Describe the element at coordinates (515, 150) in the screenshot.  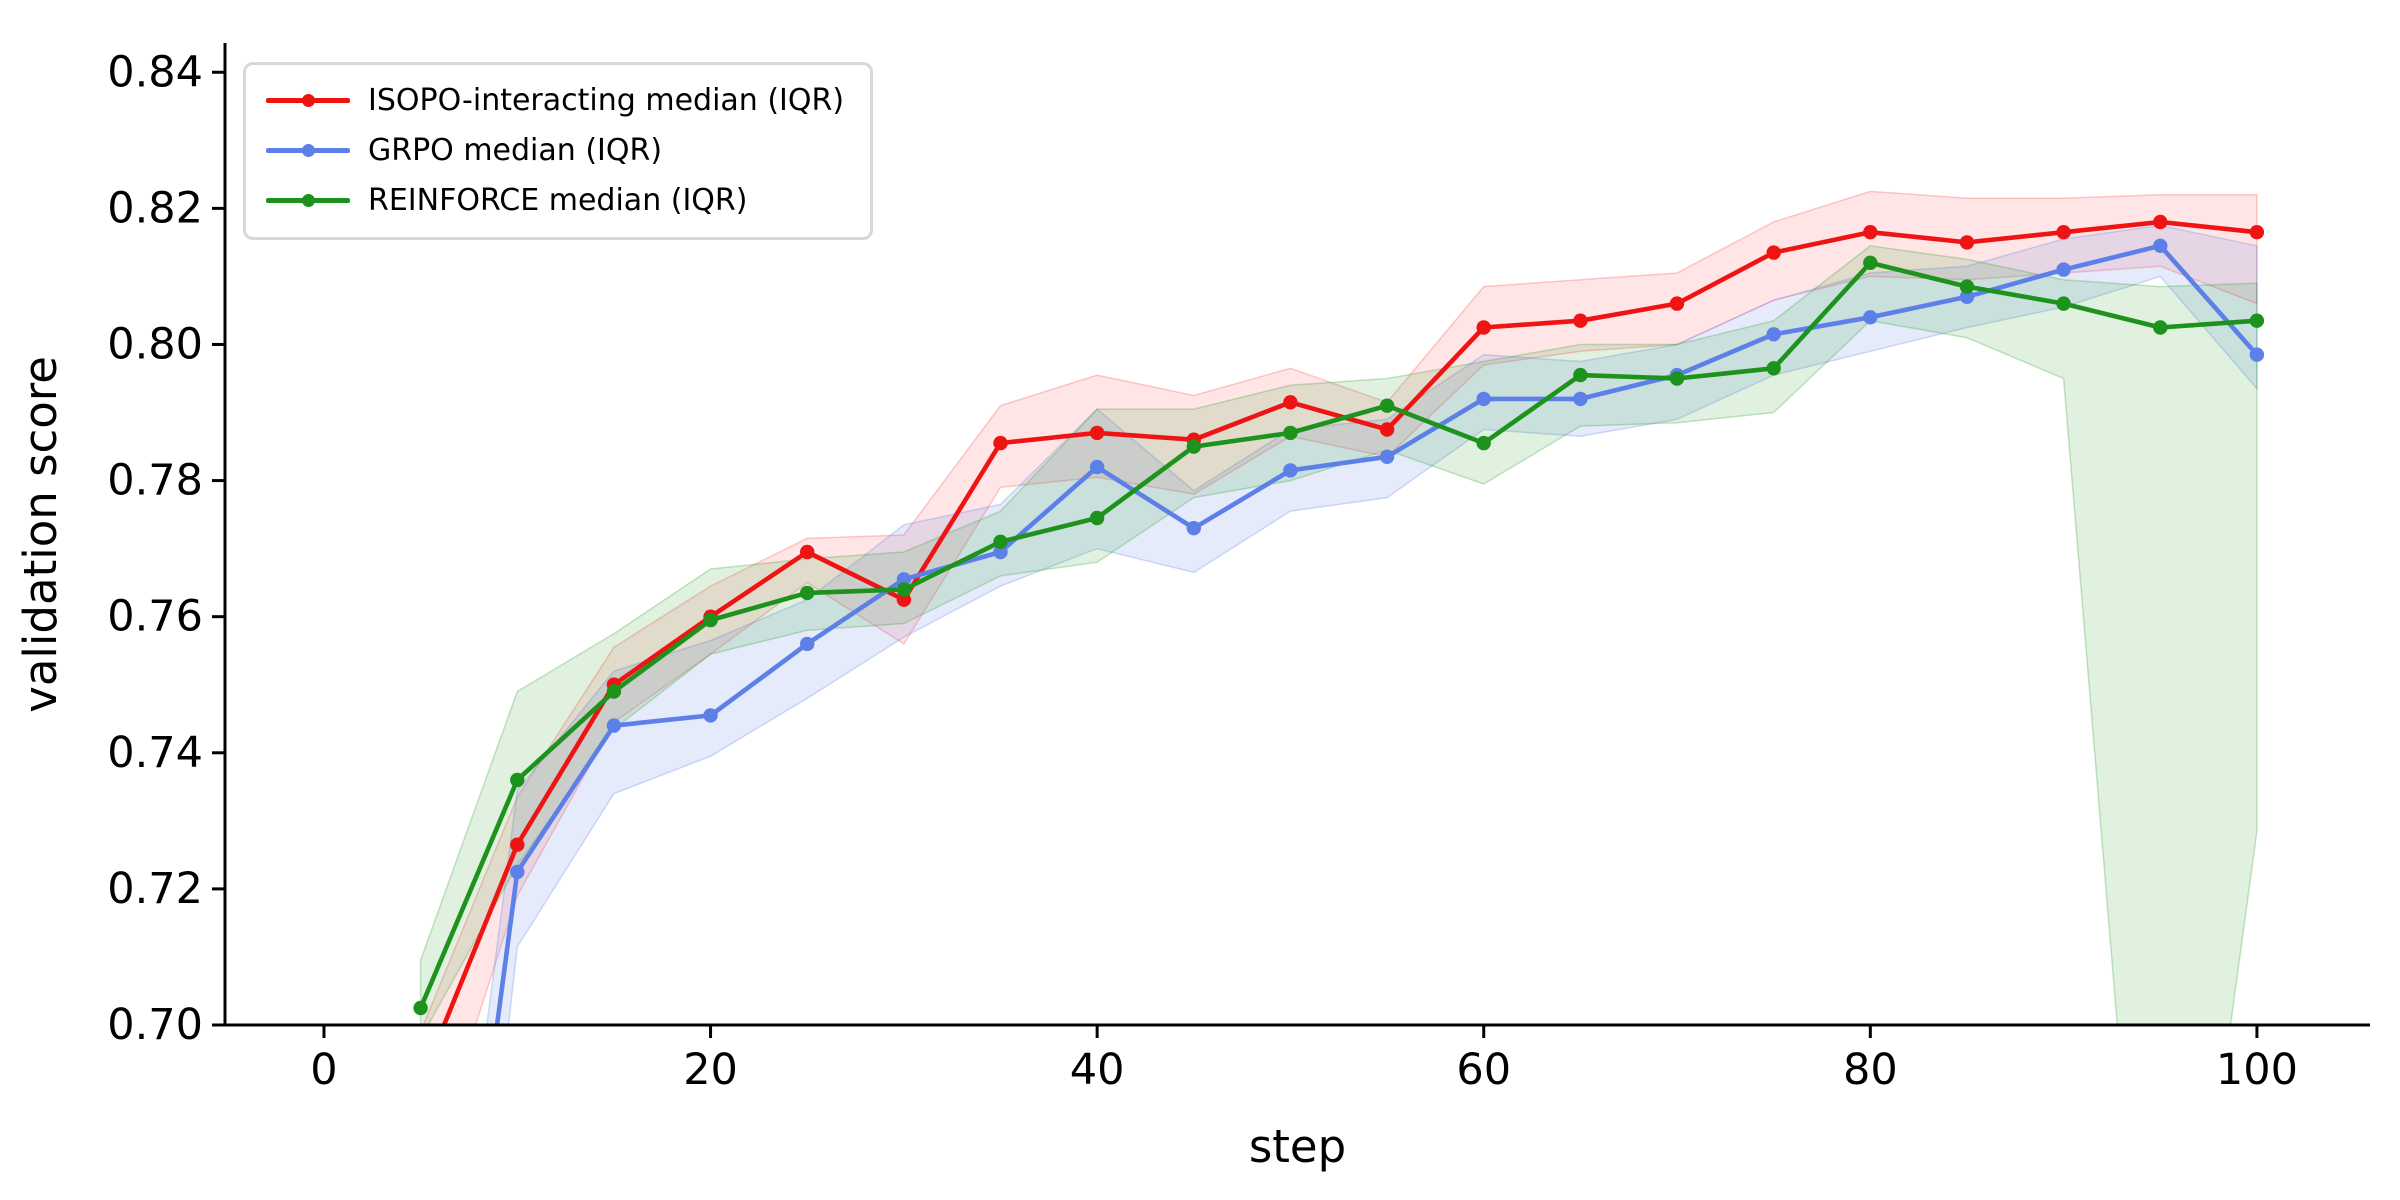
I see `legend-label-grpo: GRPO median (IQR)` at that location.